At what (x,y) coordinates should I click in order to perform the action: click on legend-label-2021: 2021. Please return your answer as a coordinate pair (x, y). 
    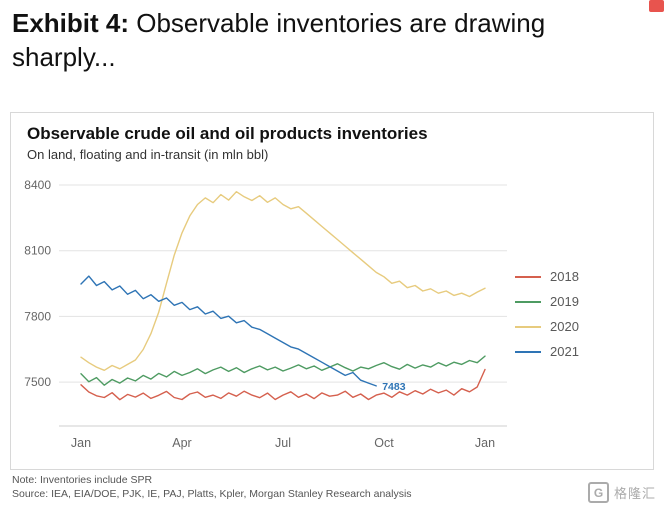
    Looking at the image, I should click on (564, 351).